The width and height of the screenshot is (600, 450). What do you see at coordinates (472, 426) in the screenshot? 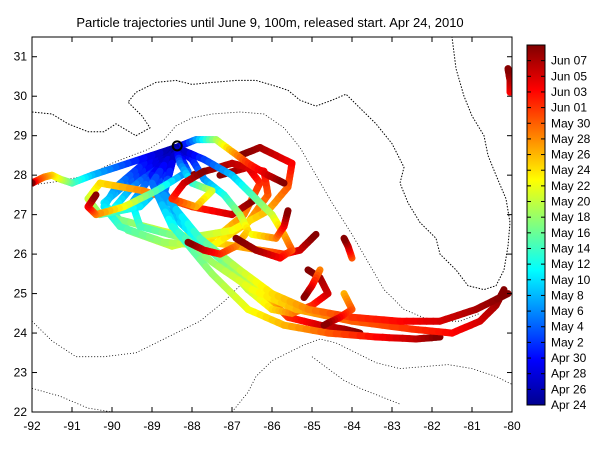
I see `x-tick-label: -81` at bounding box center [472, 426].